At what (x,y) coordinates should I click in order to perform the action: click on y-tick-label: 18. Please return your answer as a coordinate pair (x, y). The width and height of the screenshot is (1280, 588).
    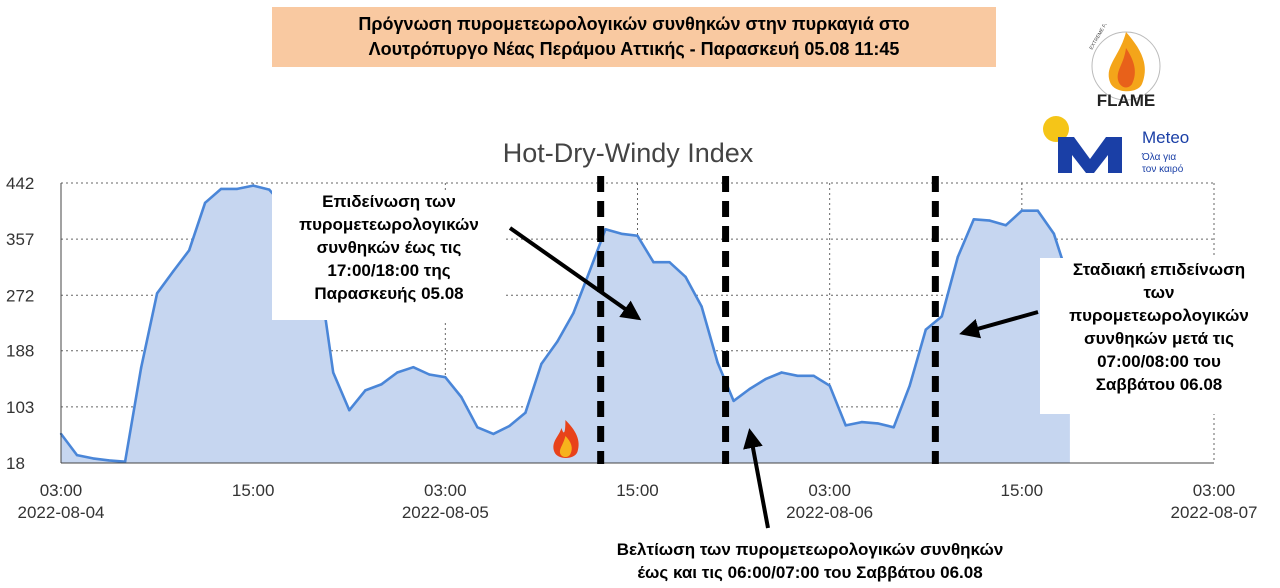
    Looking at the image, I should click on (15, 463).